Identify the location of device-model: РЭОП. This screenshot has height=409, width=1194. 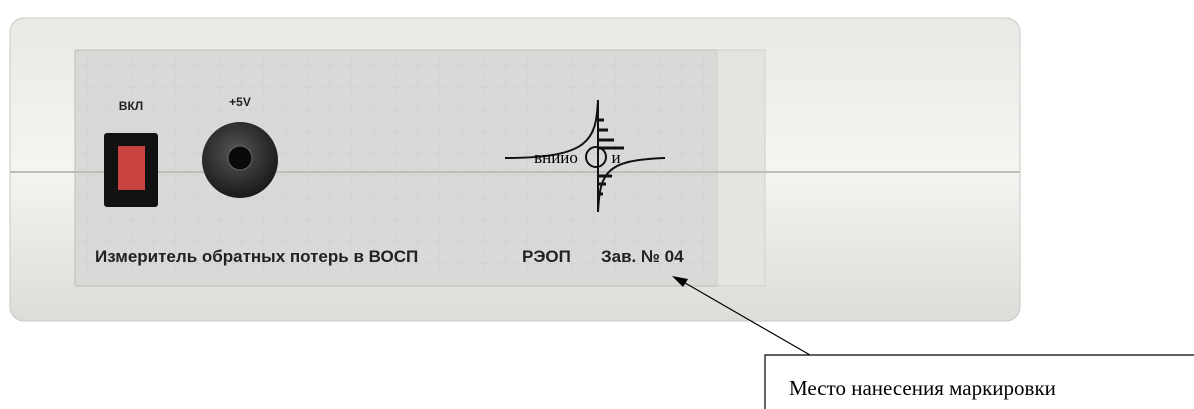
(546, 256).